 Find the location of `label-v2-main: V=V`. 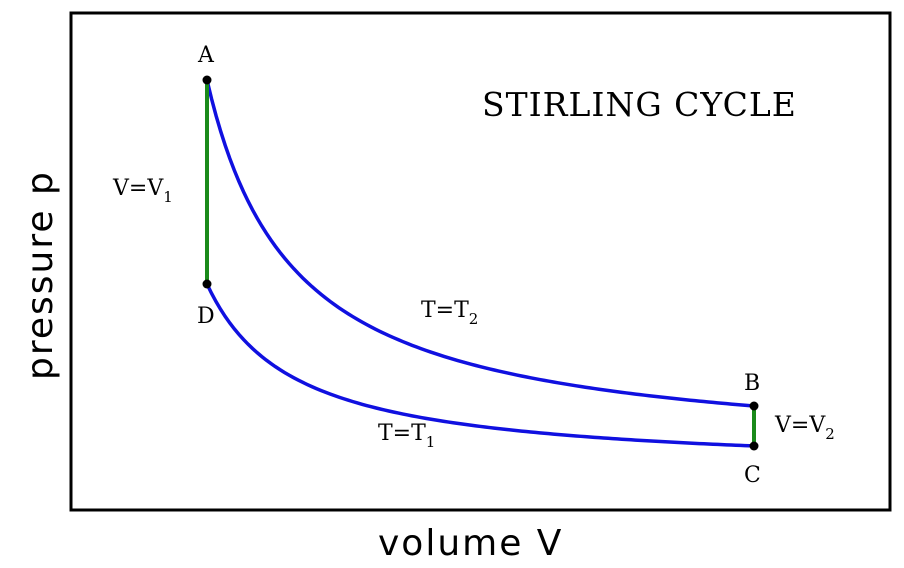

label-v2-main: V=V is located at coordinates (800, 425).